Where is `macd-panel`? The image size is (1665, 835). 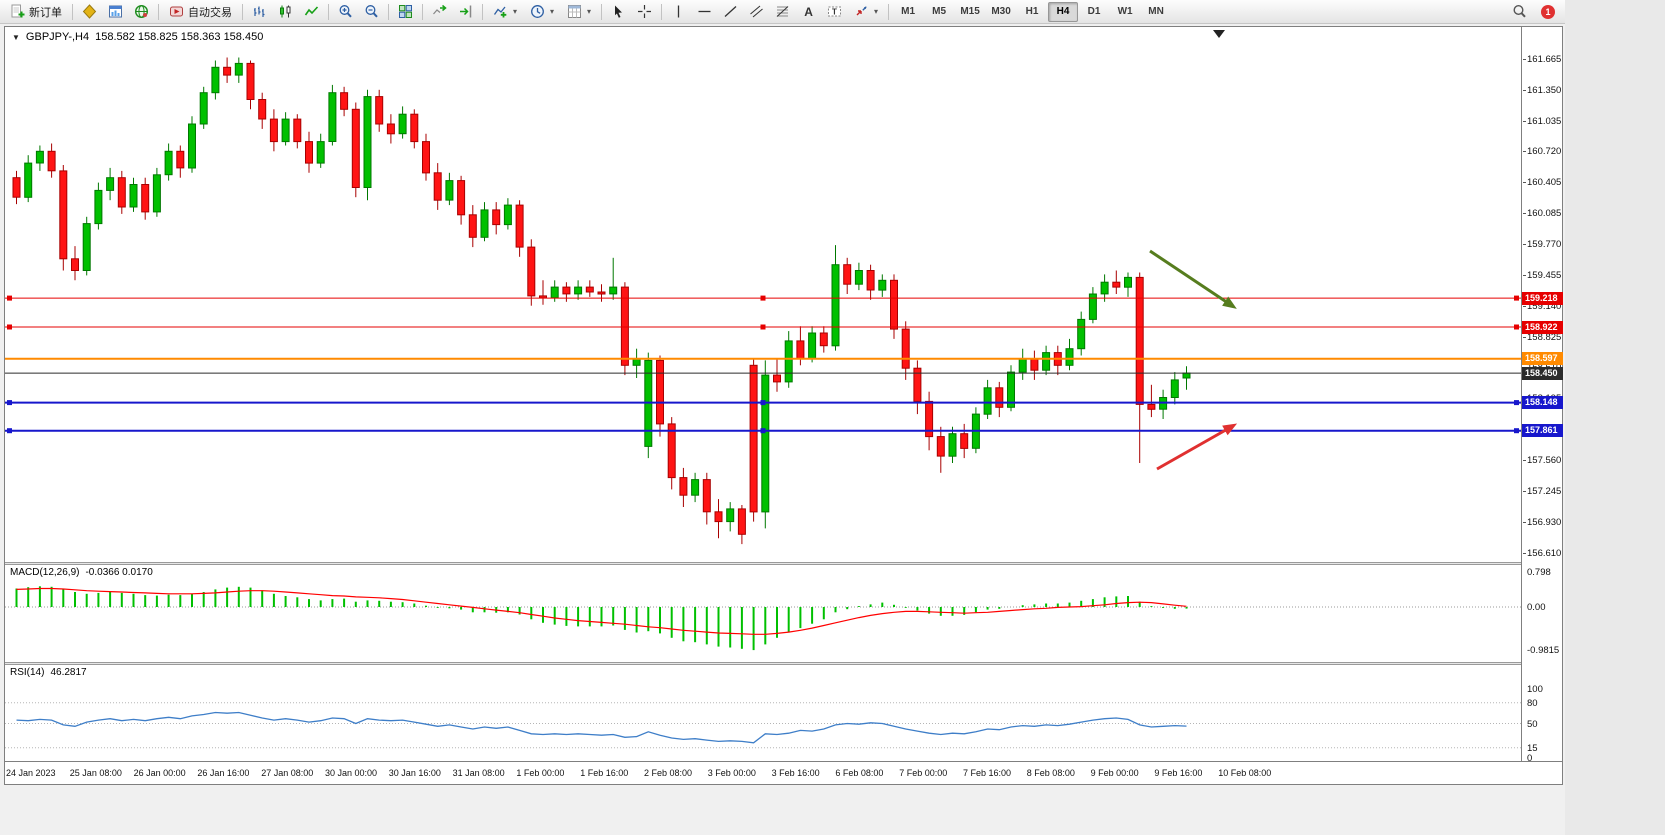 macd-panel is located at coordinates (763, 613).